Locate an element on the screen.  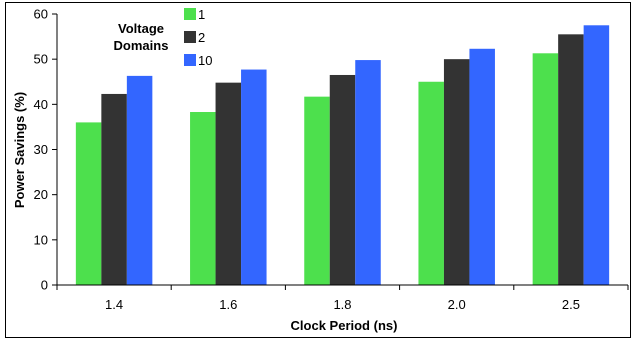
legend: Voltage Domains 1 2 10 is located at coordinates (163, 37).